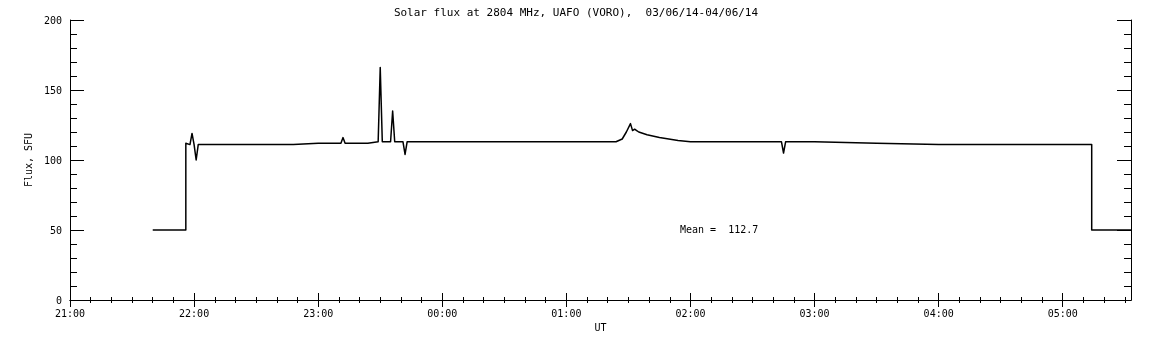 The image size is (1152, 345). I want to click on y-tick-label: 0, so click(58, 300).